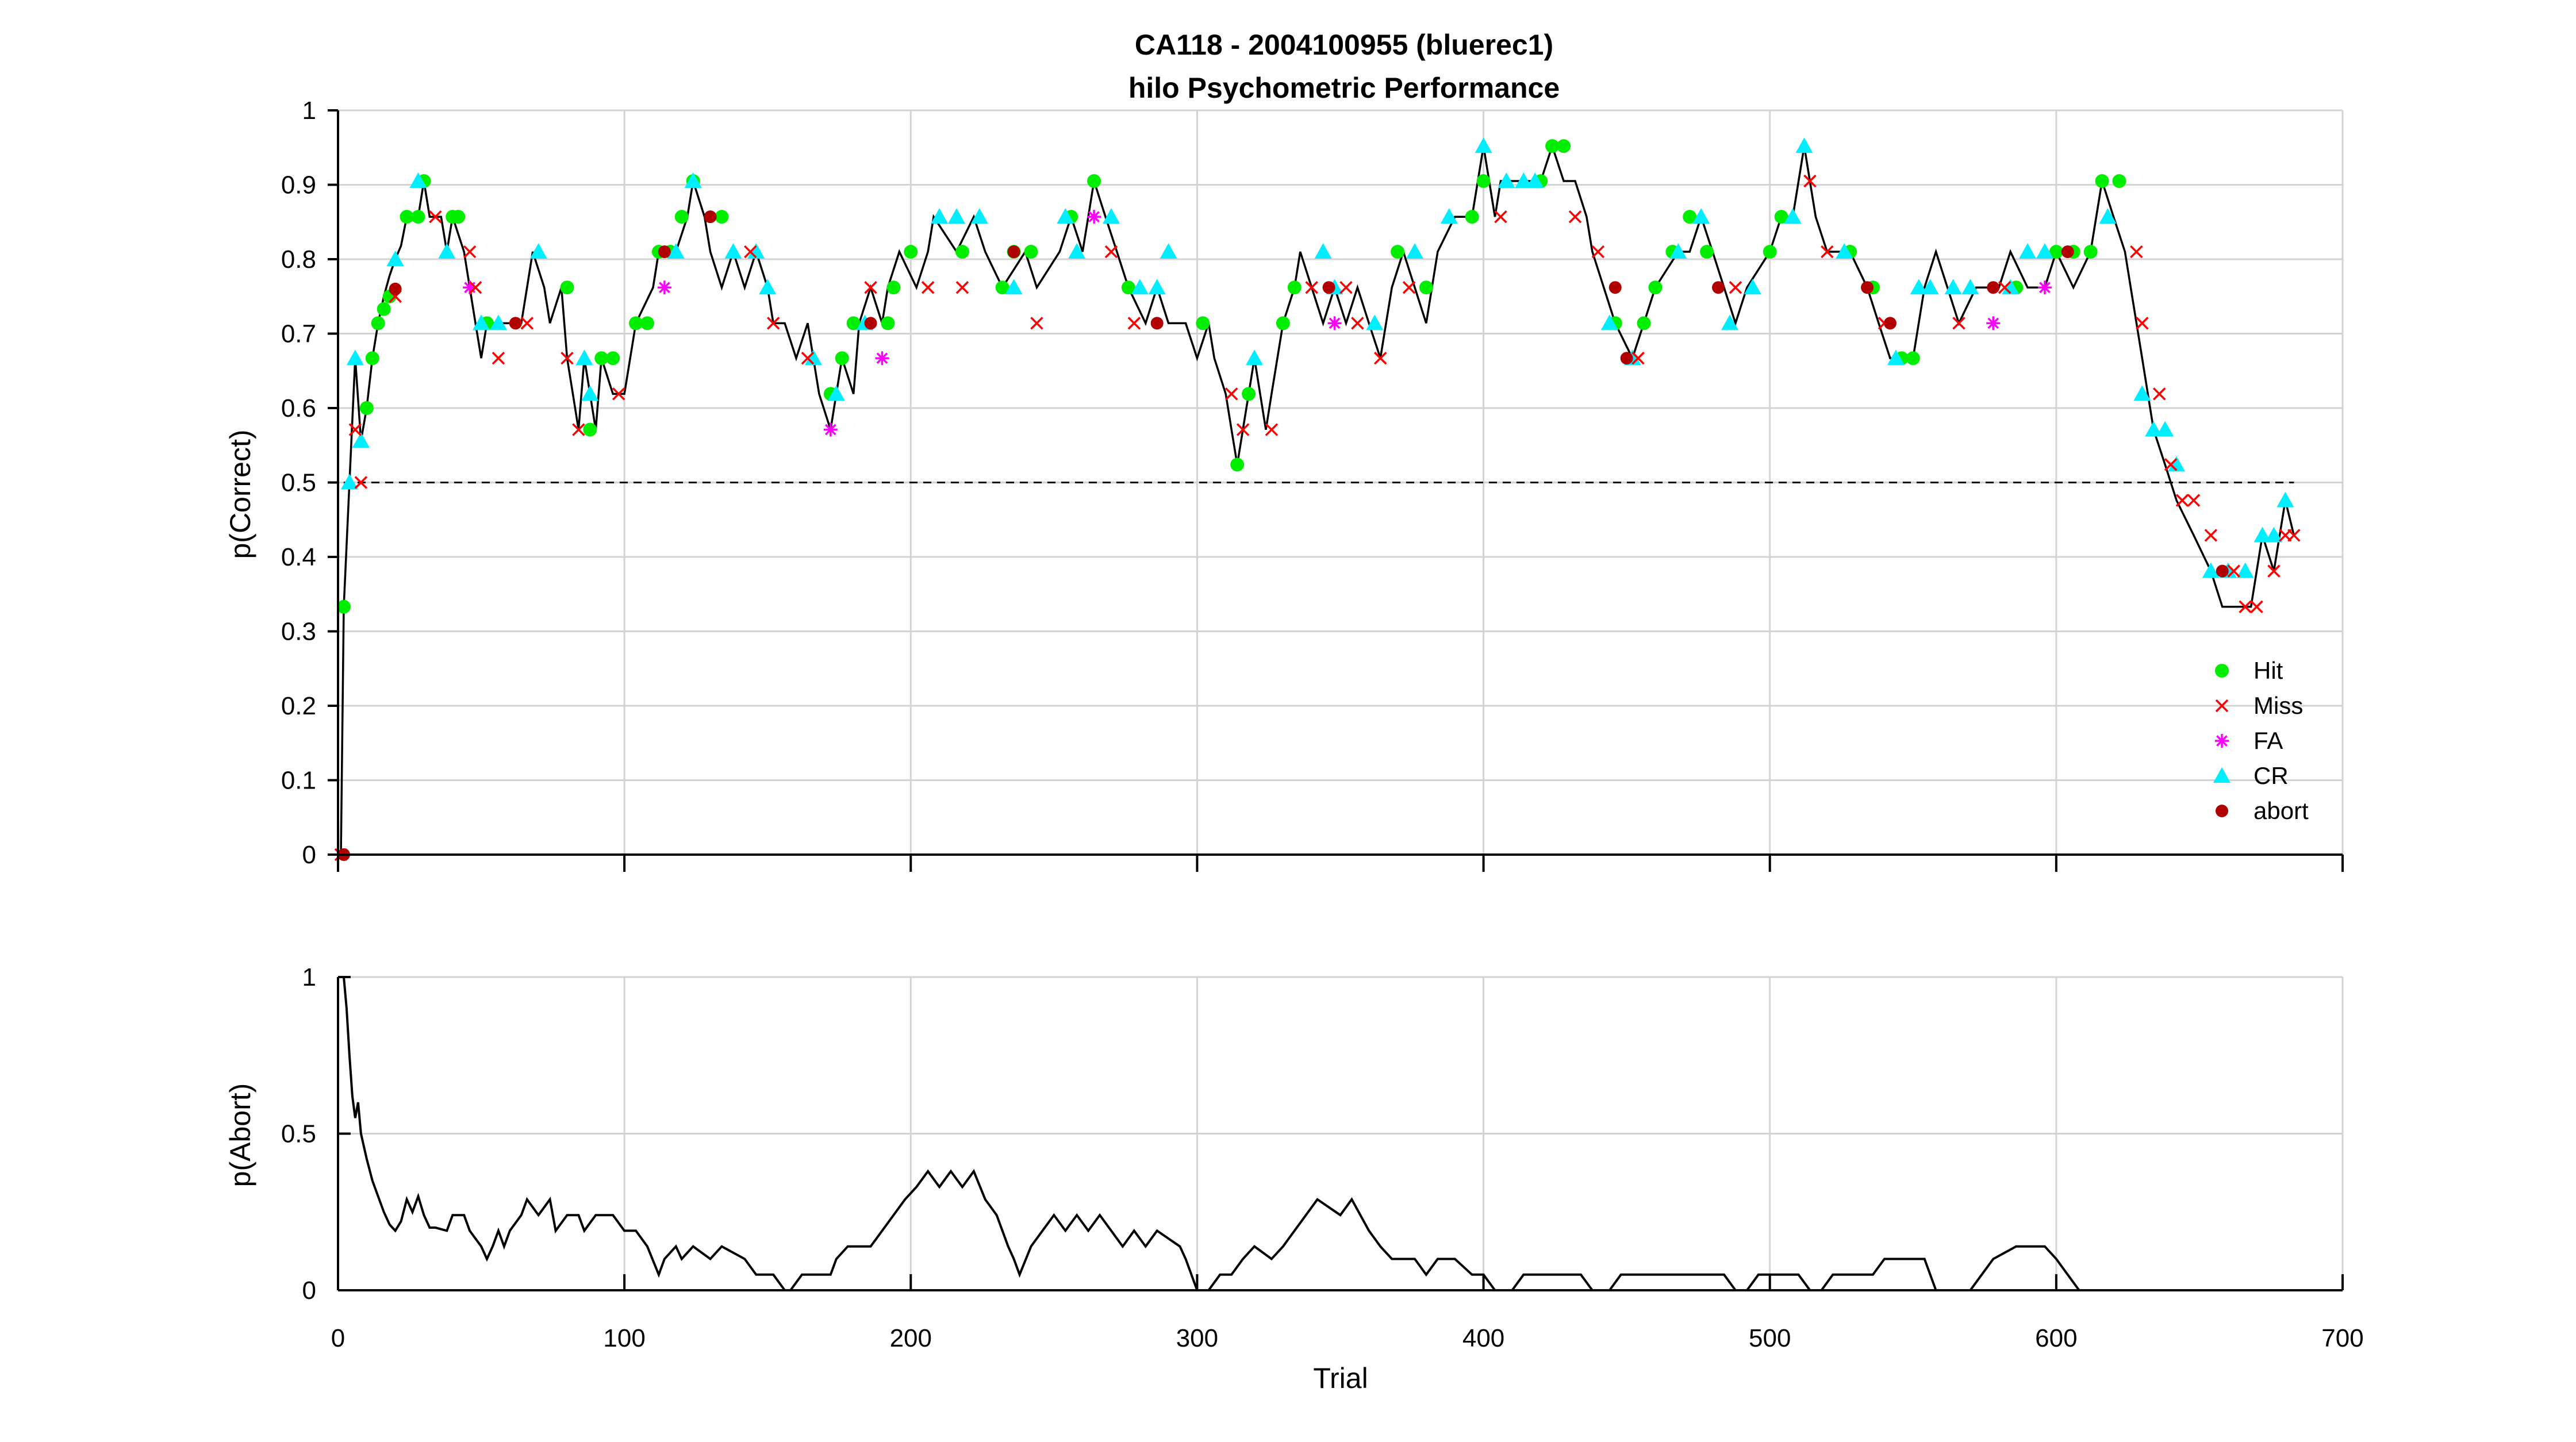 This screenshot has height=1442, width=2576. I want to click on abort-y-axis-label: p(Abort), so click(240, 1135).